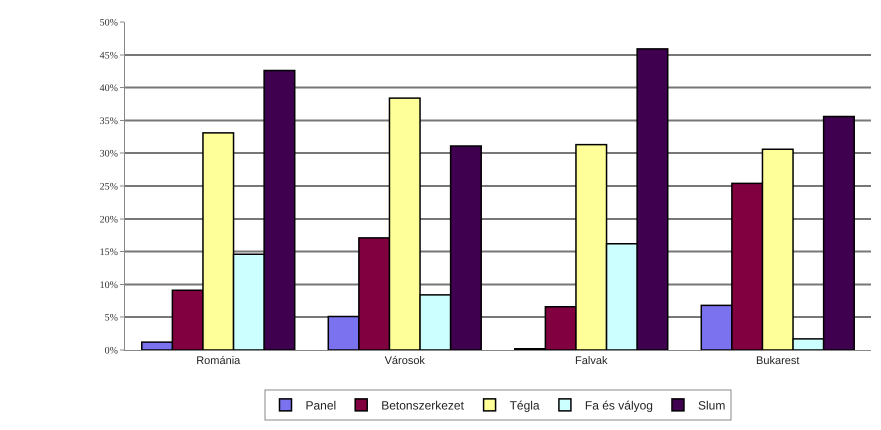 This screenshot has width=881, height=430. What do you see at coordinates (109, 23) in the screenshot?
I see `y-tick-label: 50%` at bounding box center [109, 23].